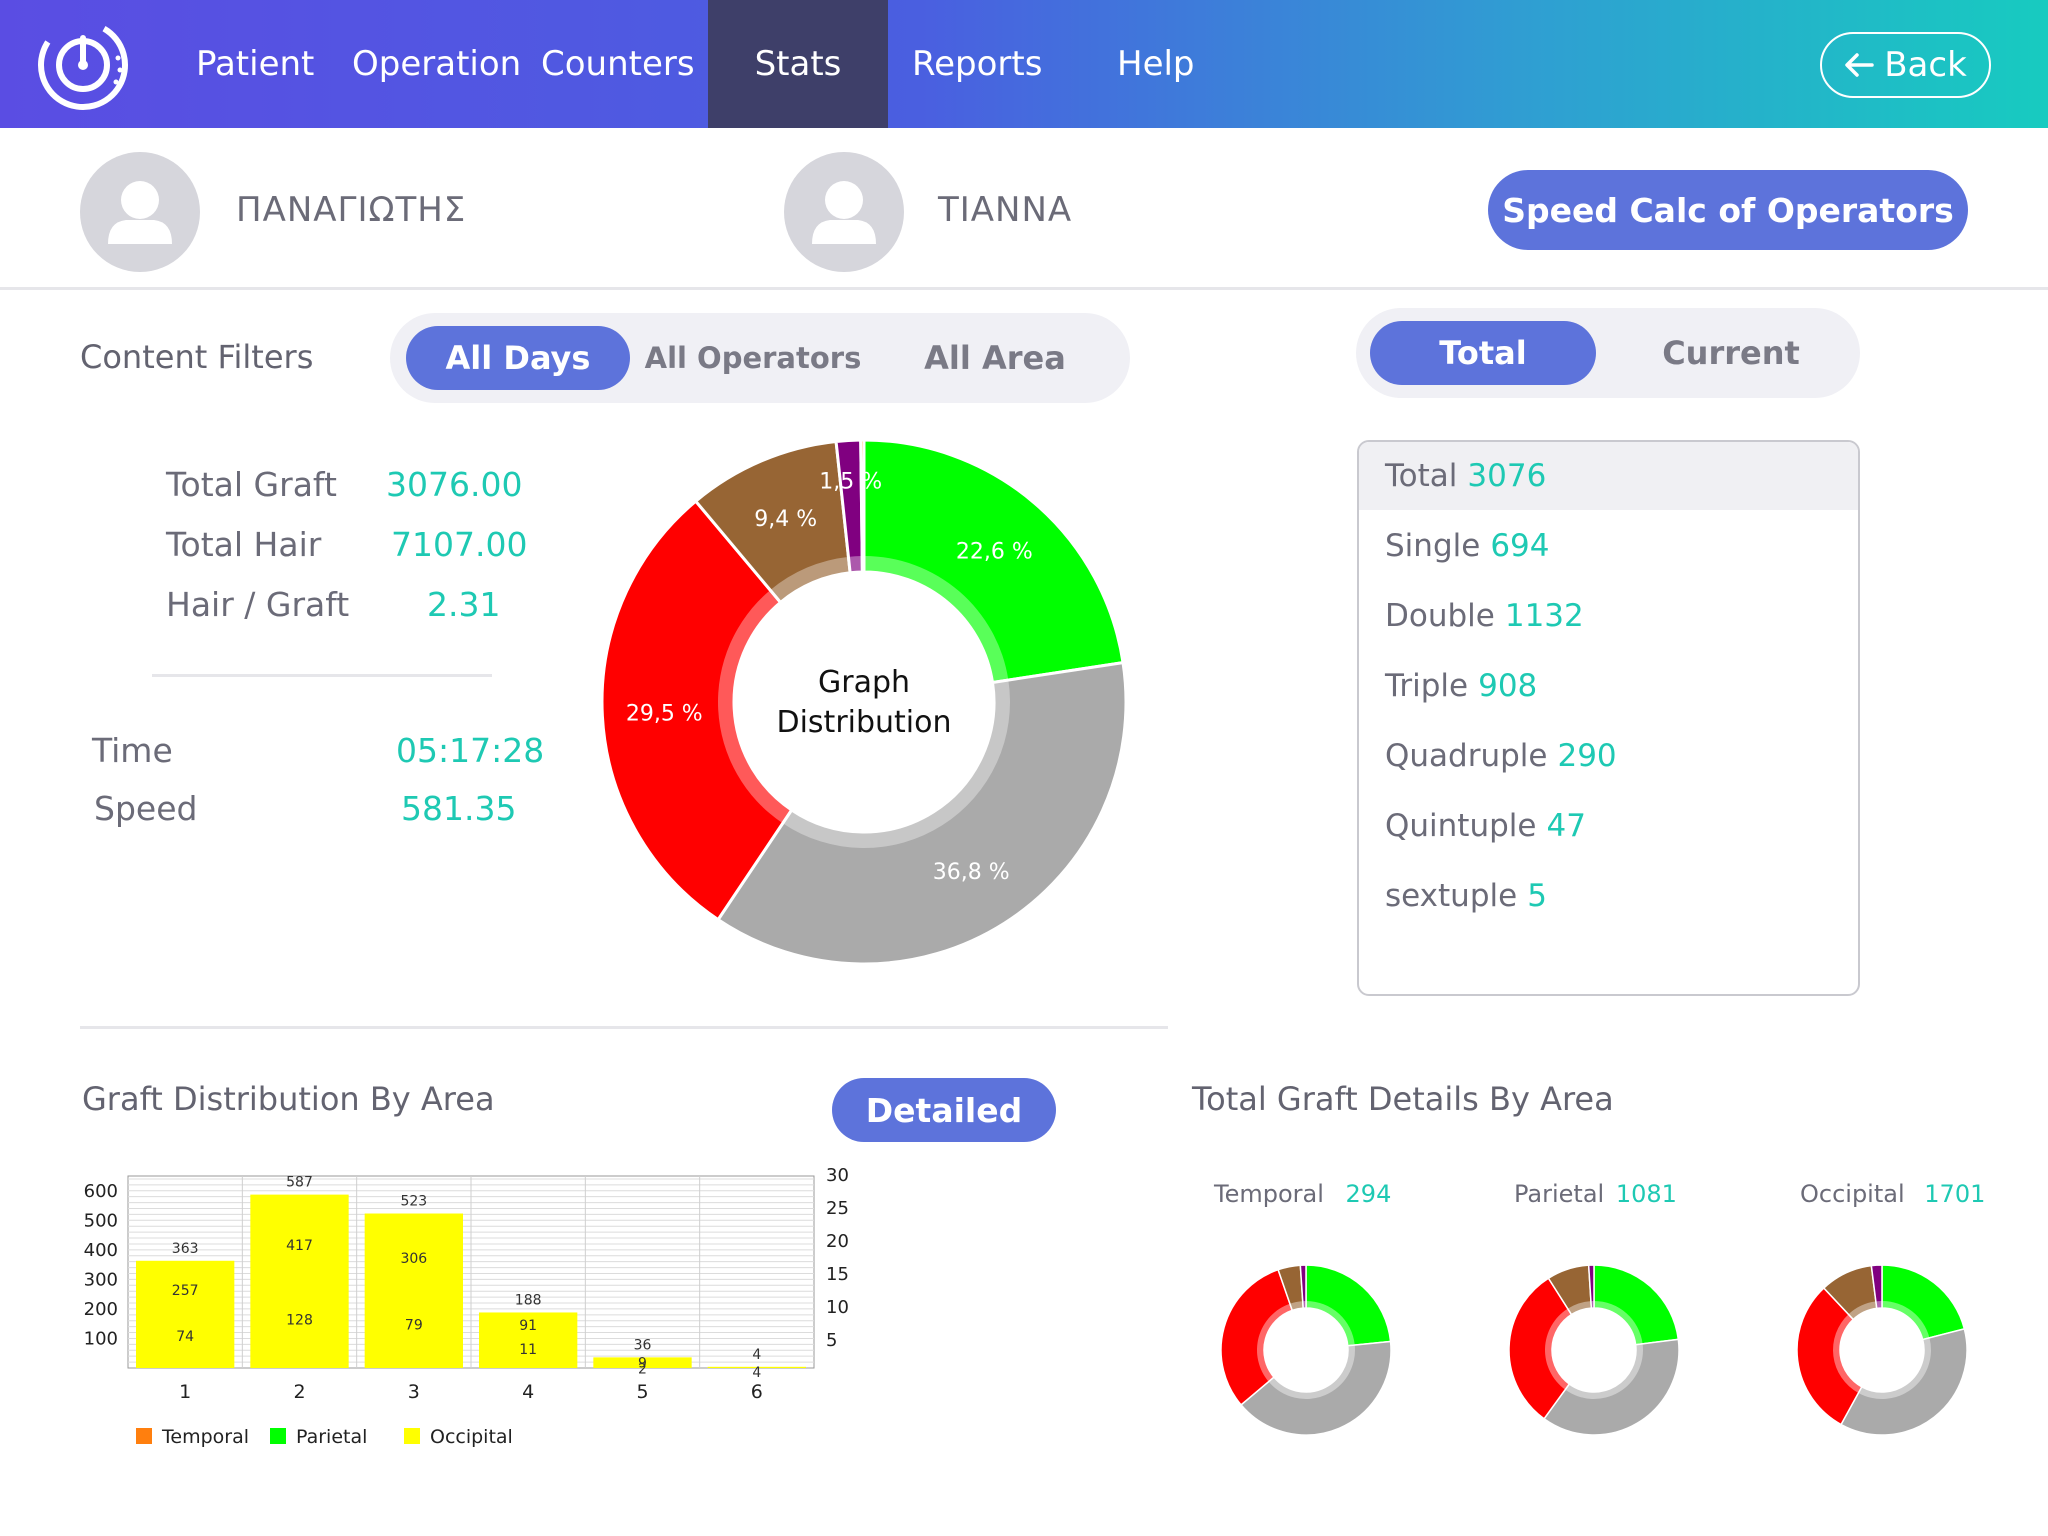  I want to click on speedometer-icon, so click(83, 65).